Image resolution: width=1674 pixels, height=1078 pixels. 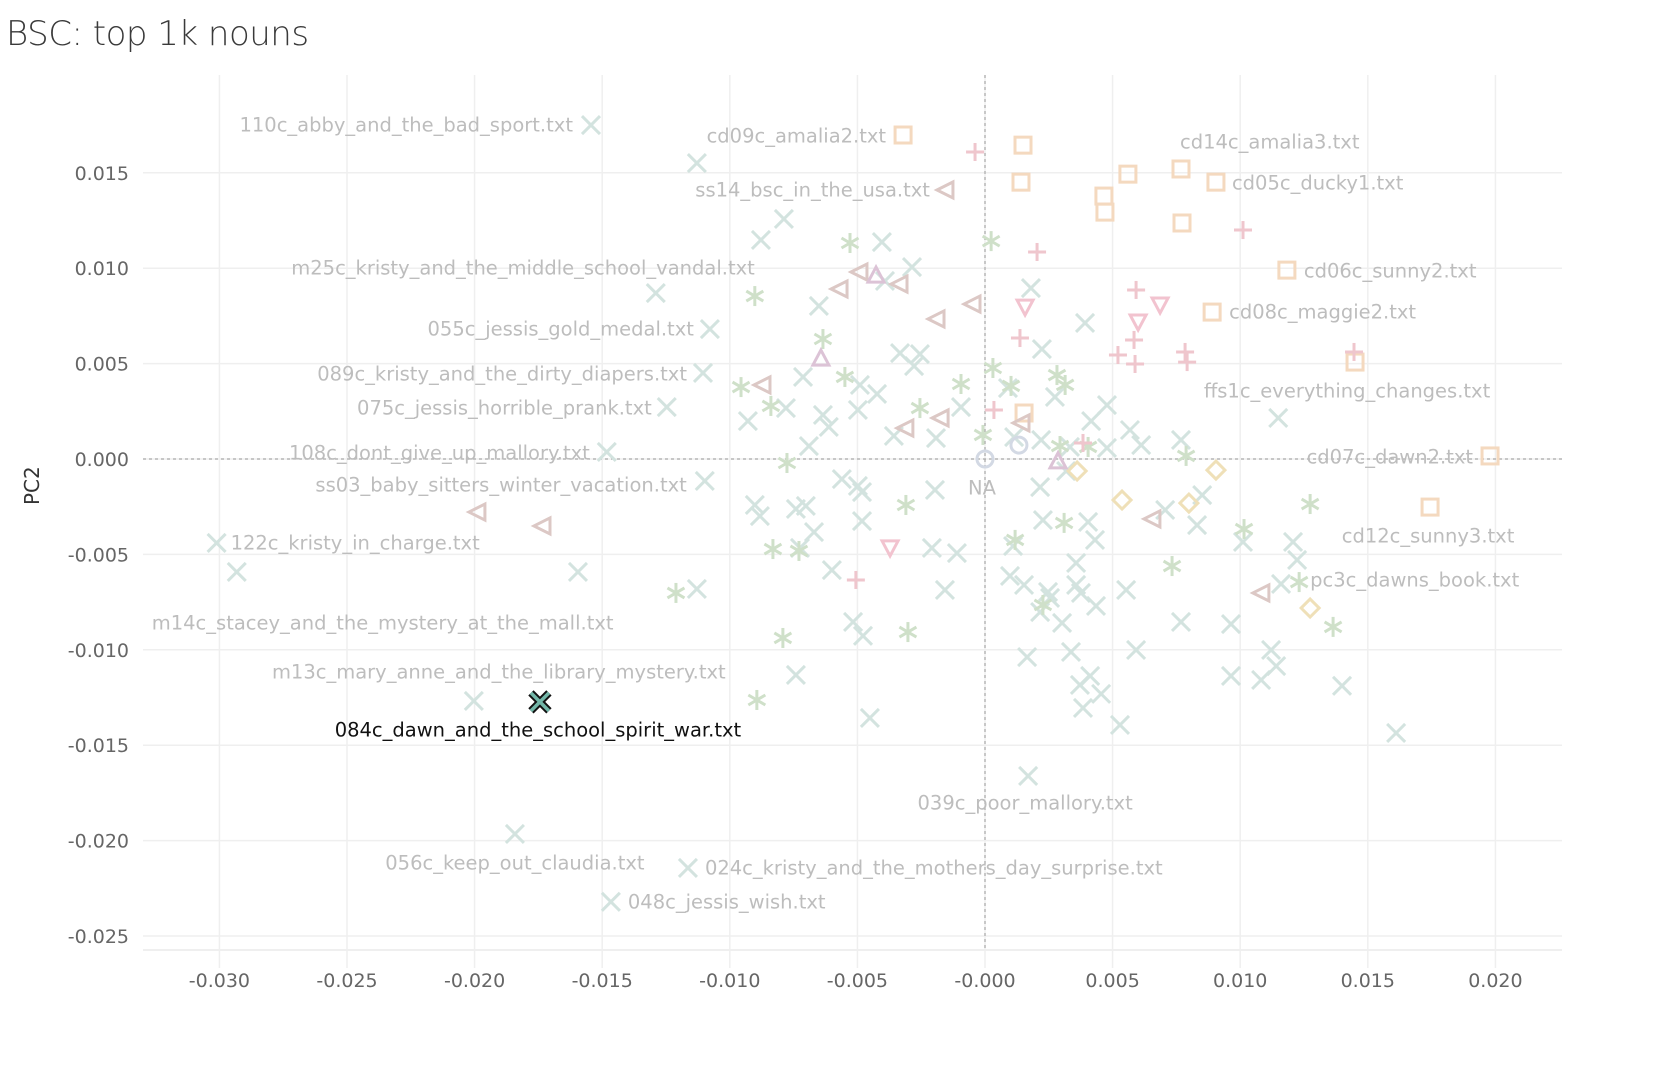 What do you see at coordinates (98, 651) in the screenshot?
I see `y-tick-label: -0.010` at bounding box center [98, 651].